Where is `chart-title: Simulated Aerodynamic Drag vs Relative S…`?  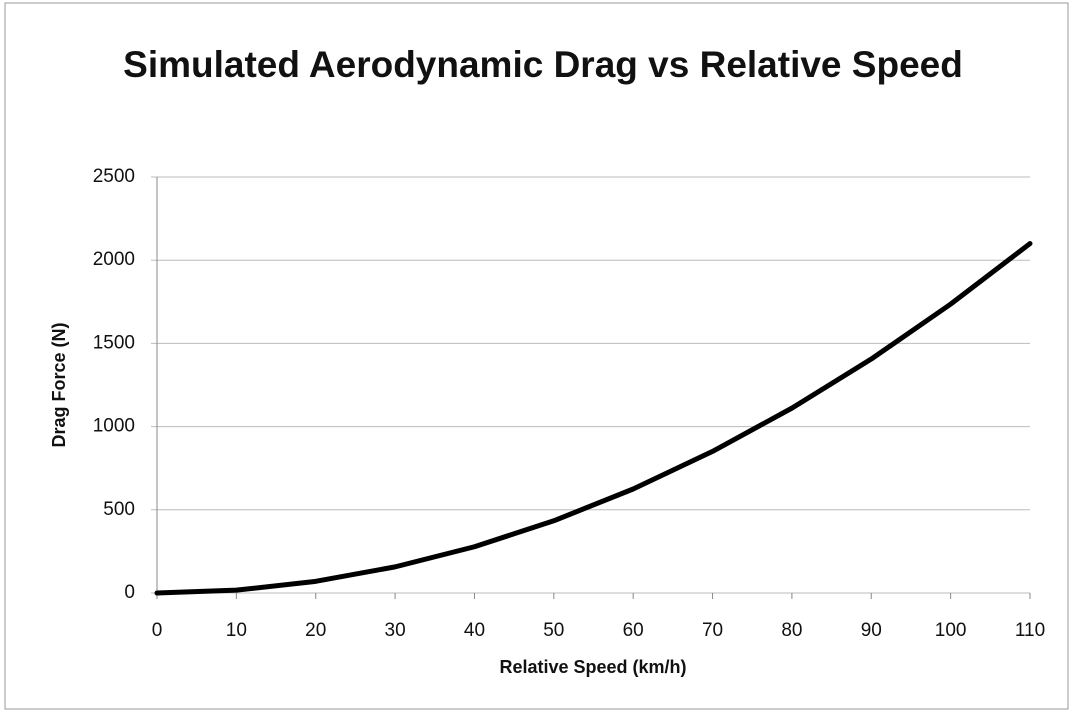
chart-title: Simulated Aerodynamic Drag vs Relative S… is located at coordinates (543, 64).